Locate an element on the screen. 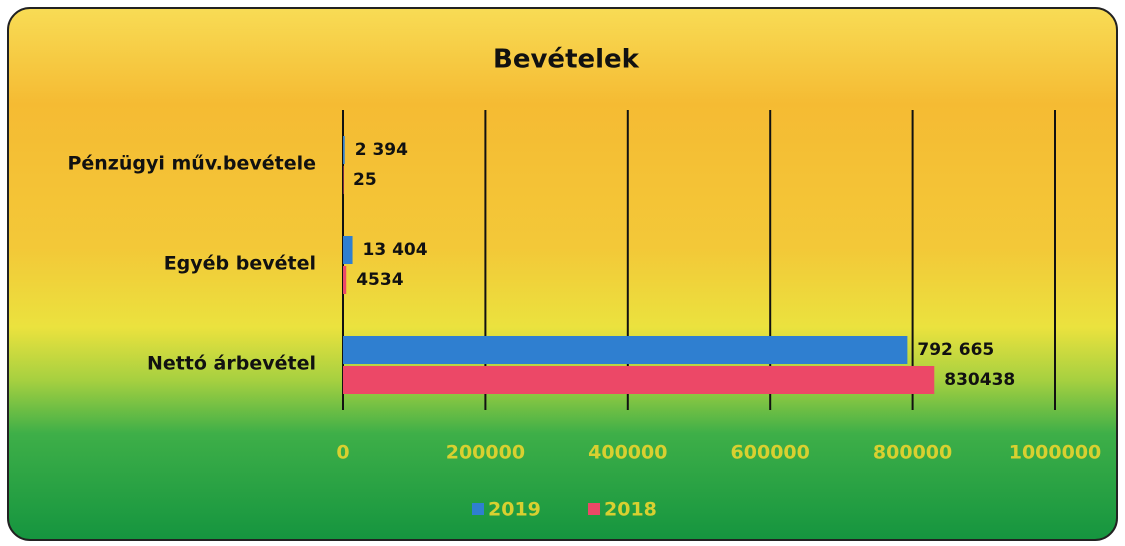 The image size is (1125, 546). data-label: 792 665 is located at coordinates (955, 350).